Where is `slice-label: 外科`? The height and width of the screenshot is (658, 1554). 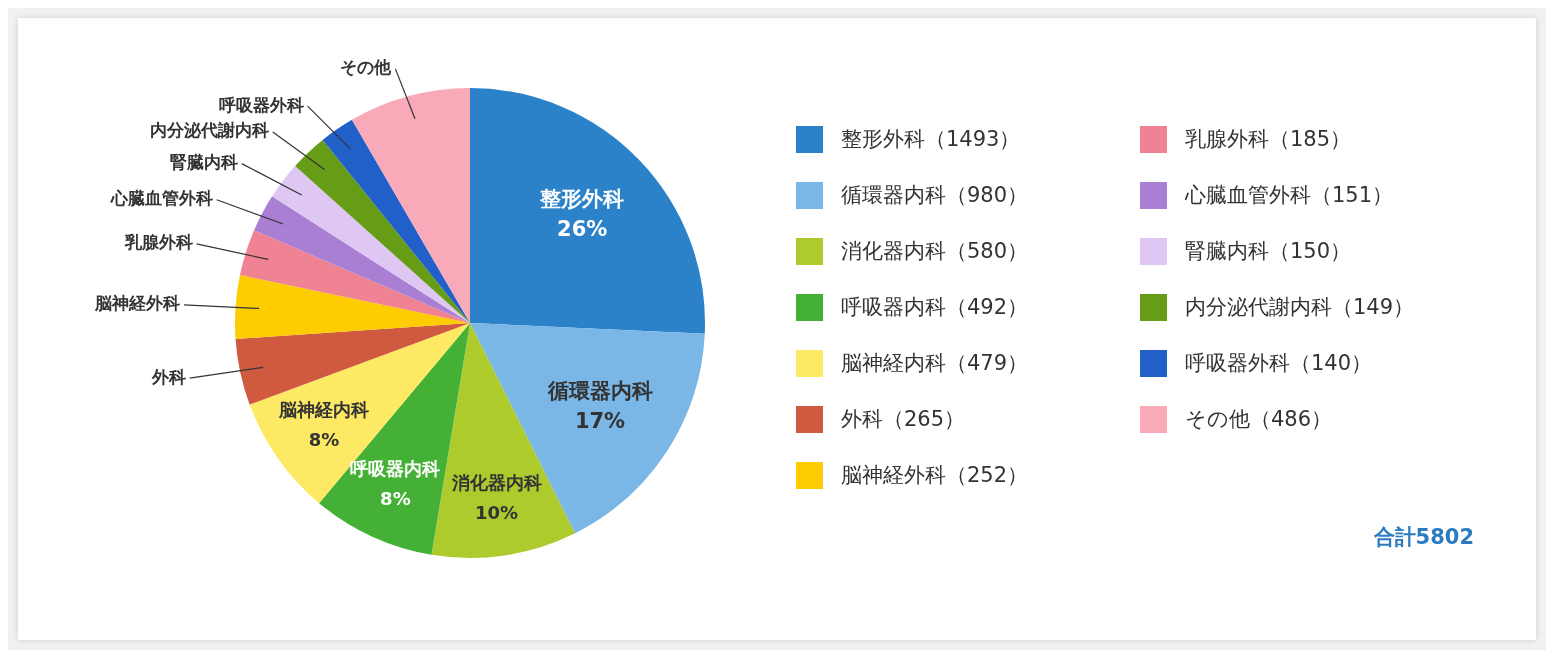 slice-label: 外科 is located at coordinates (168, 376).